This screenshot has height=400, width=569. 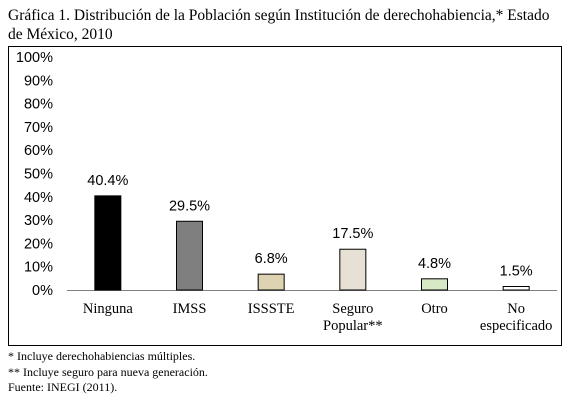 What do you see at coordinates (34, 58) in the screenshot?
I see `y-tick-label: 100%` at bounding box center [34, 58].